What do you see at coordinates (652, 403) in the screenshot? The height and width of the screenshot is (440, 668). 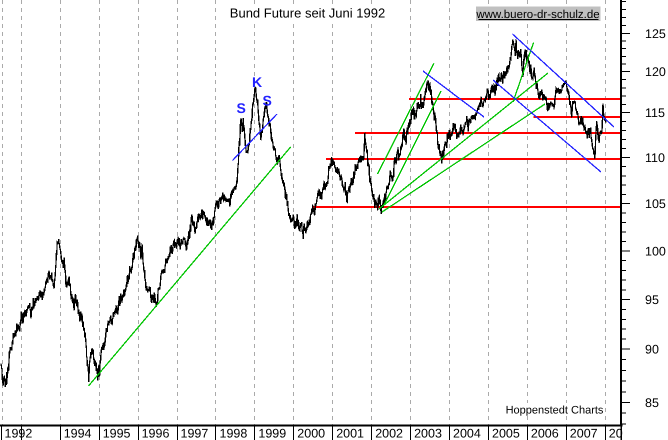 I see `svg-text: 85` at bounding box center [652, 403].